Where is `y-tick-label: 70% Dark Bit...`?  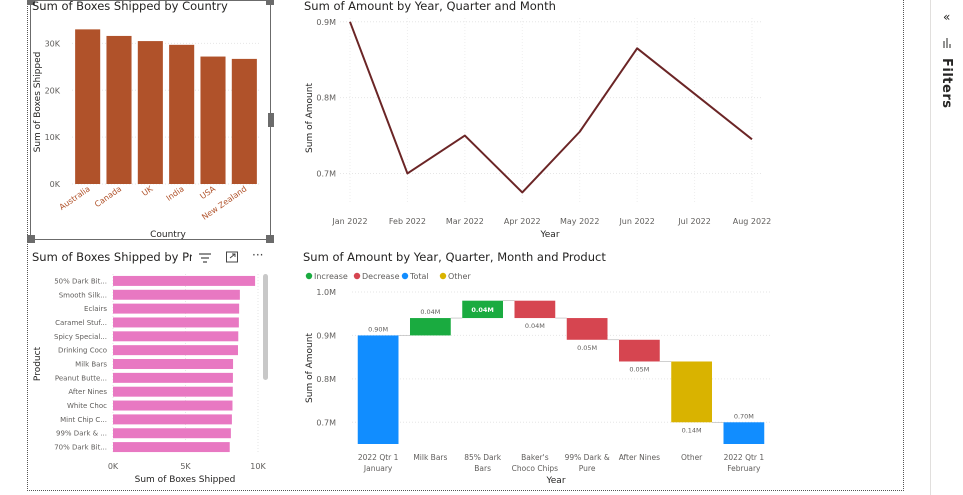
y-tick-label: 70% Dark Bit... is located at coordinates (80, 448).